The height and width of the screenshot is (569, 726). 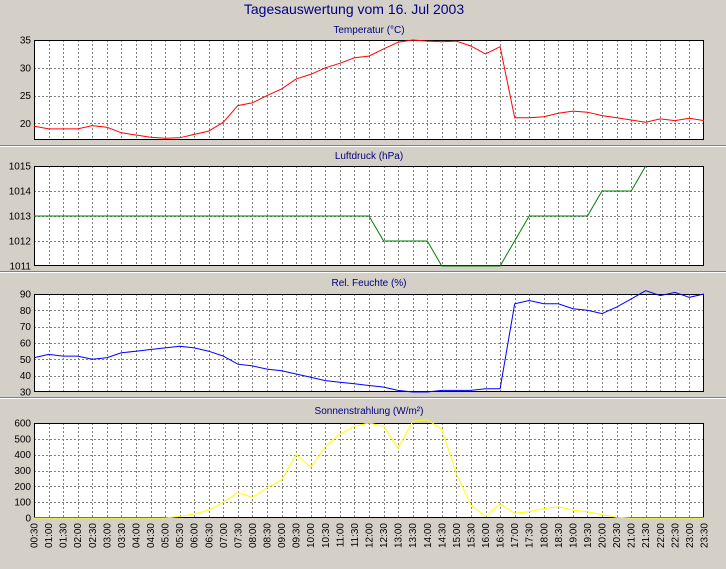 What do you see at coordinates (195, 535) in the screenshot?
I see `x-tick-label: 06:00` at bounding box center [195, 535].